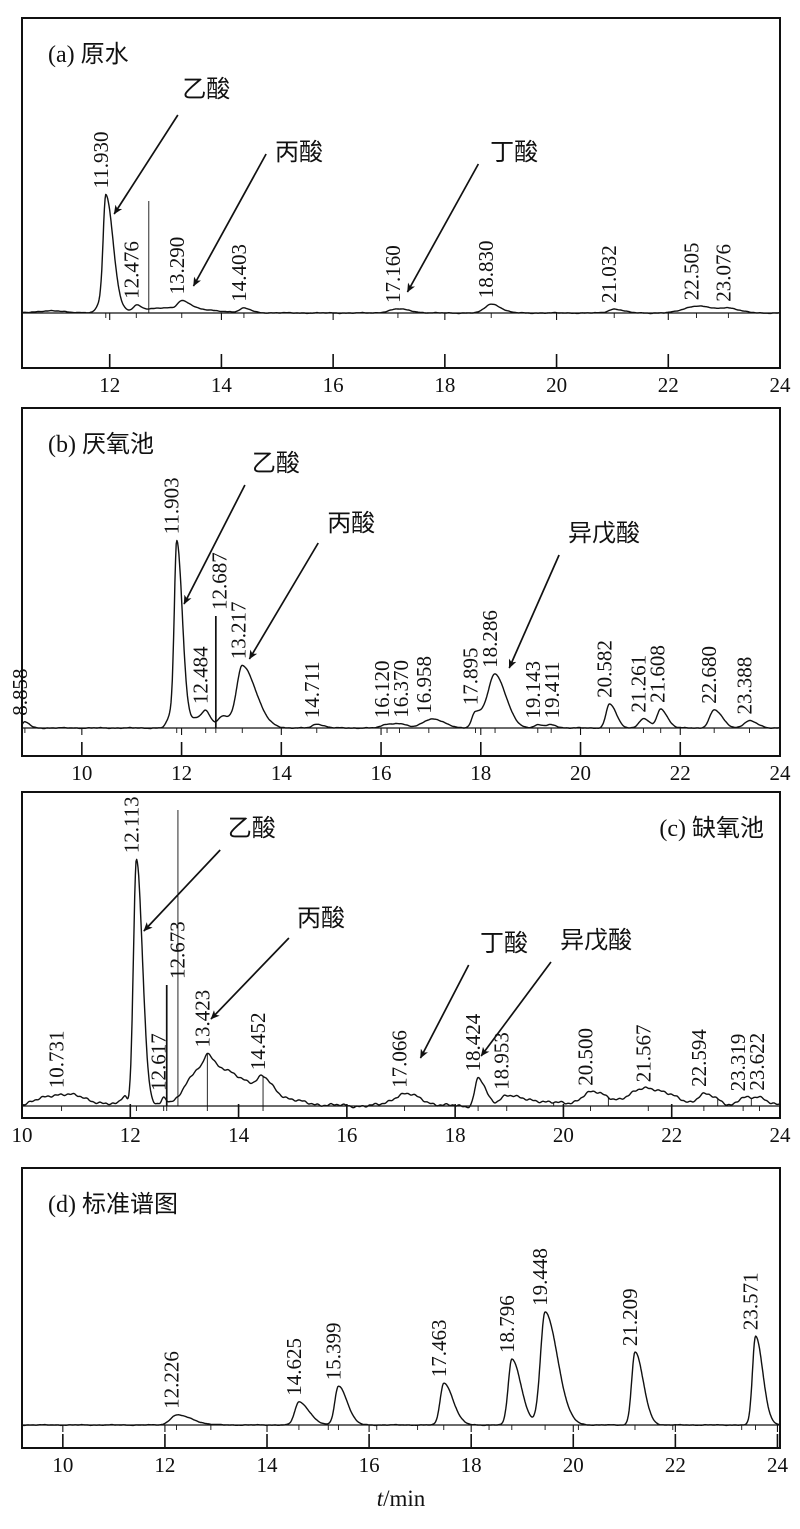  What do you see at coordinates (88, 54) in the screenshot?
I see `panel-a-title: (a) 原水` at bounding box center [88, 54].